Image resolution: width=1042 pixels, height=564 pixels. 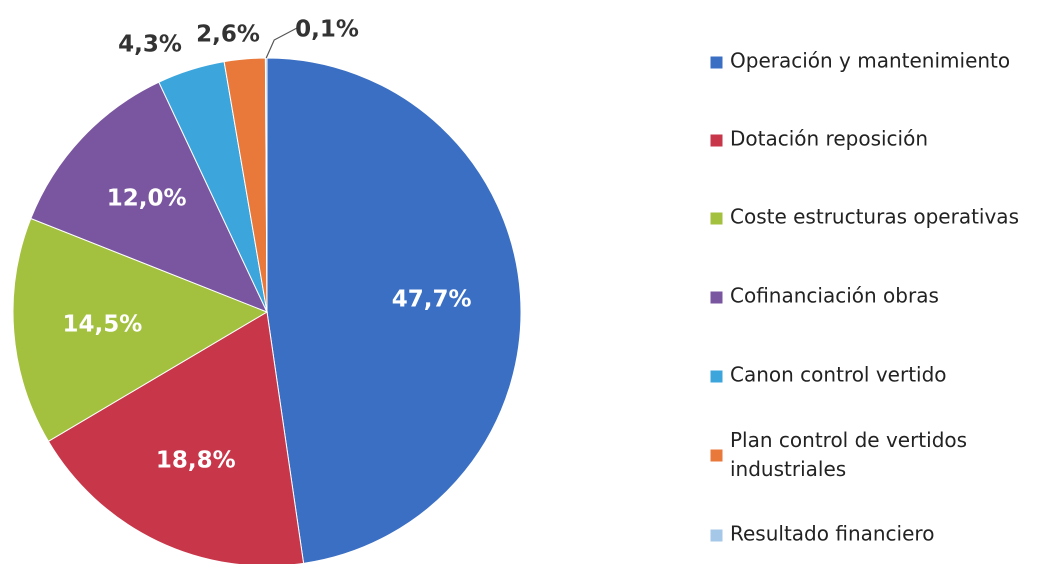 What do you see at coordinates (829, 139) in the screenshot?
I see `legend-label: Dotación reposición` at bounding box center [829, 139].